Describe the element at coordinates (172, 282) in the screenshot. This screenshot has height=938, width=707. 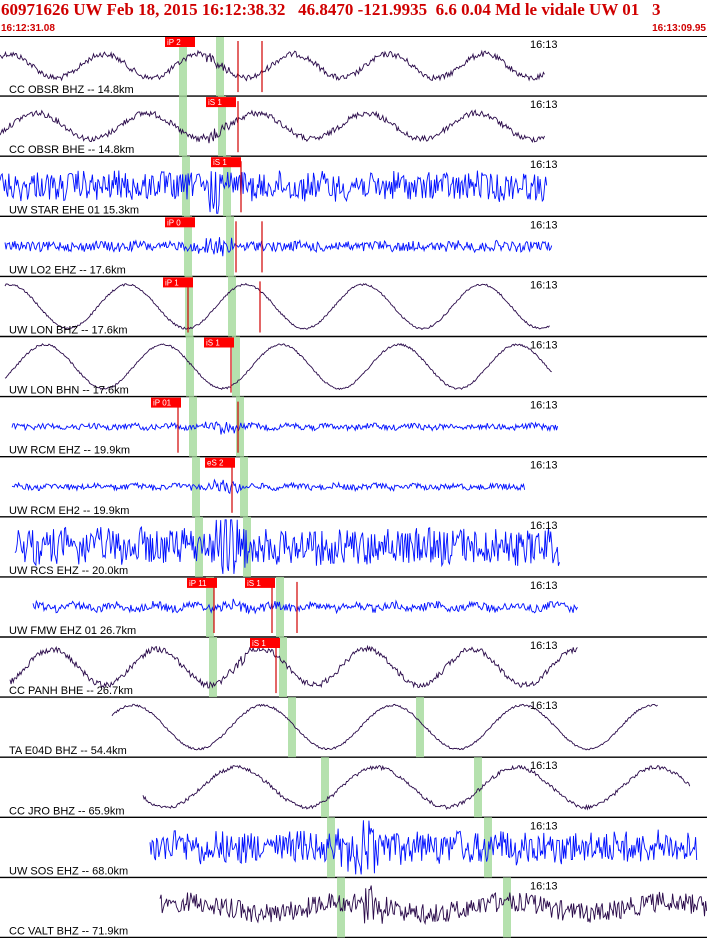
I see `phase-pick-label: iP 1` at that location.